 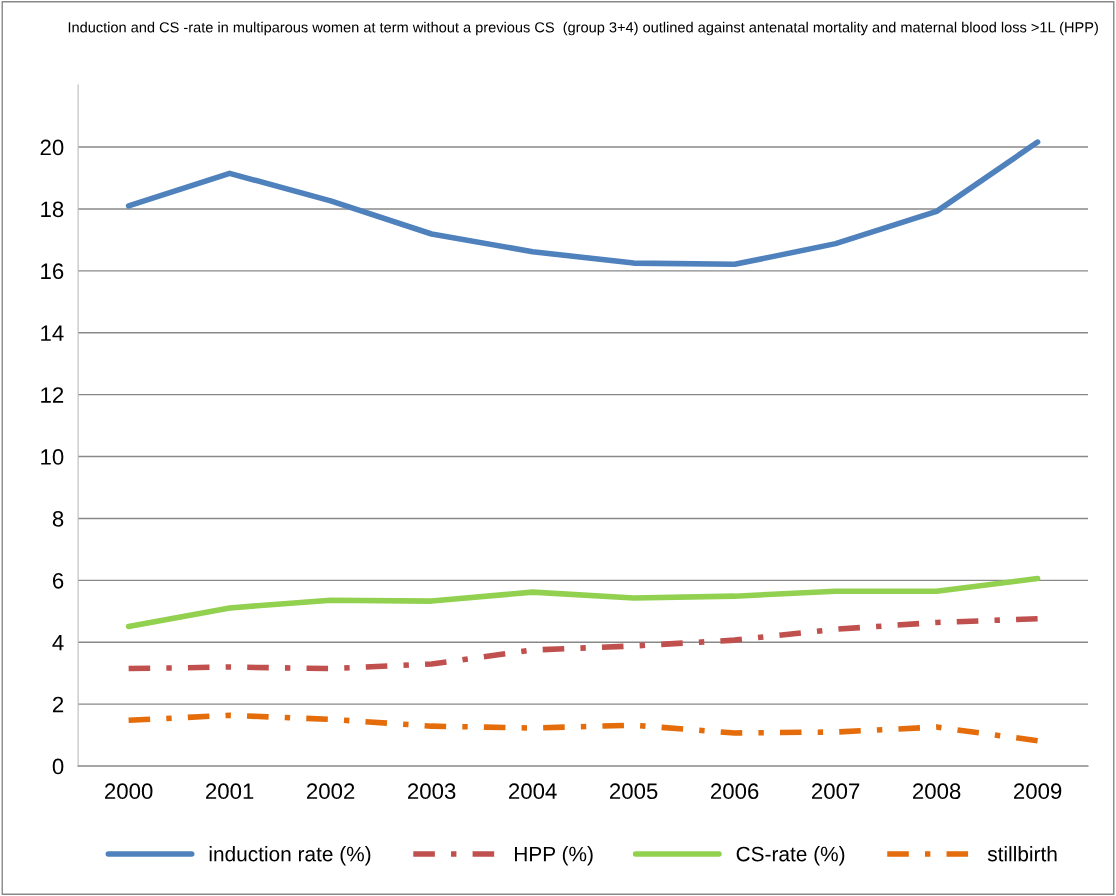 What do you see at coordinates (583, 28) in the screenshot?
I see `chart-title: Induction and CS -rate in multiparous women at term without a previous CS (group 3+4) outlined against antenatal mortality and maternal blood loss >1L (HPP)` at bounding box center [583, 28].